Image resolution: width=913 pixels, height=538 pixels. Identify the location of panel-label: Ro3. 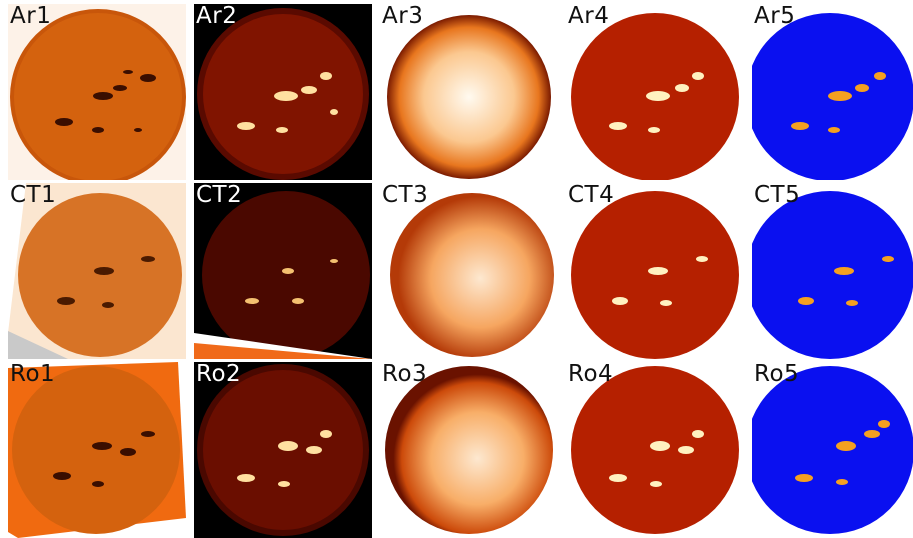
(405, 374).